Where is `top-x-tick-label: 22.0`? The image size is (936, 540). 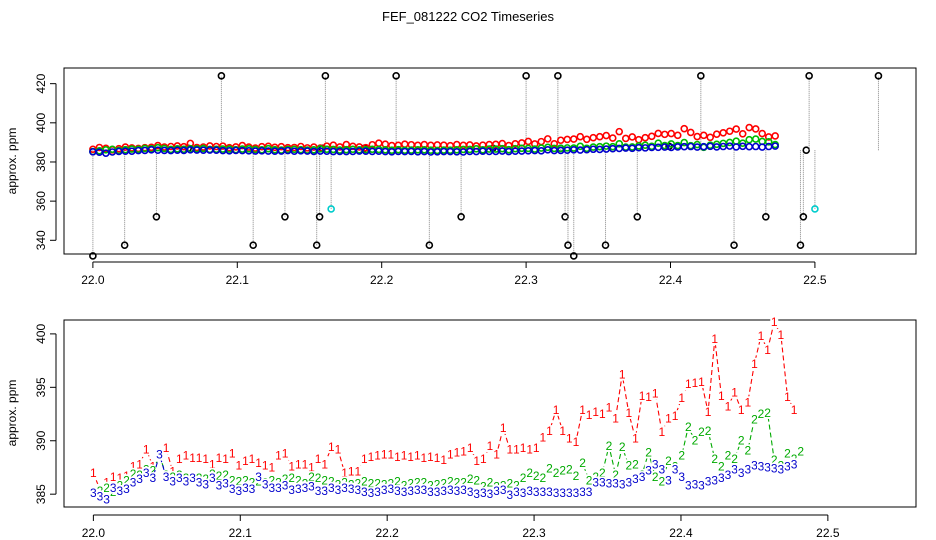
top-x-tick-label: 22.0 is located at coordinates (93, 280).